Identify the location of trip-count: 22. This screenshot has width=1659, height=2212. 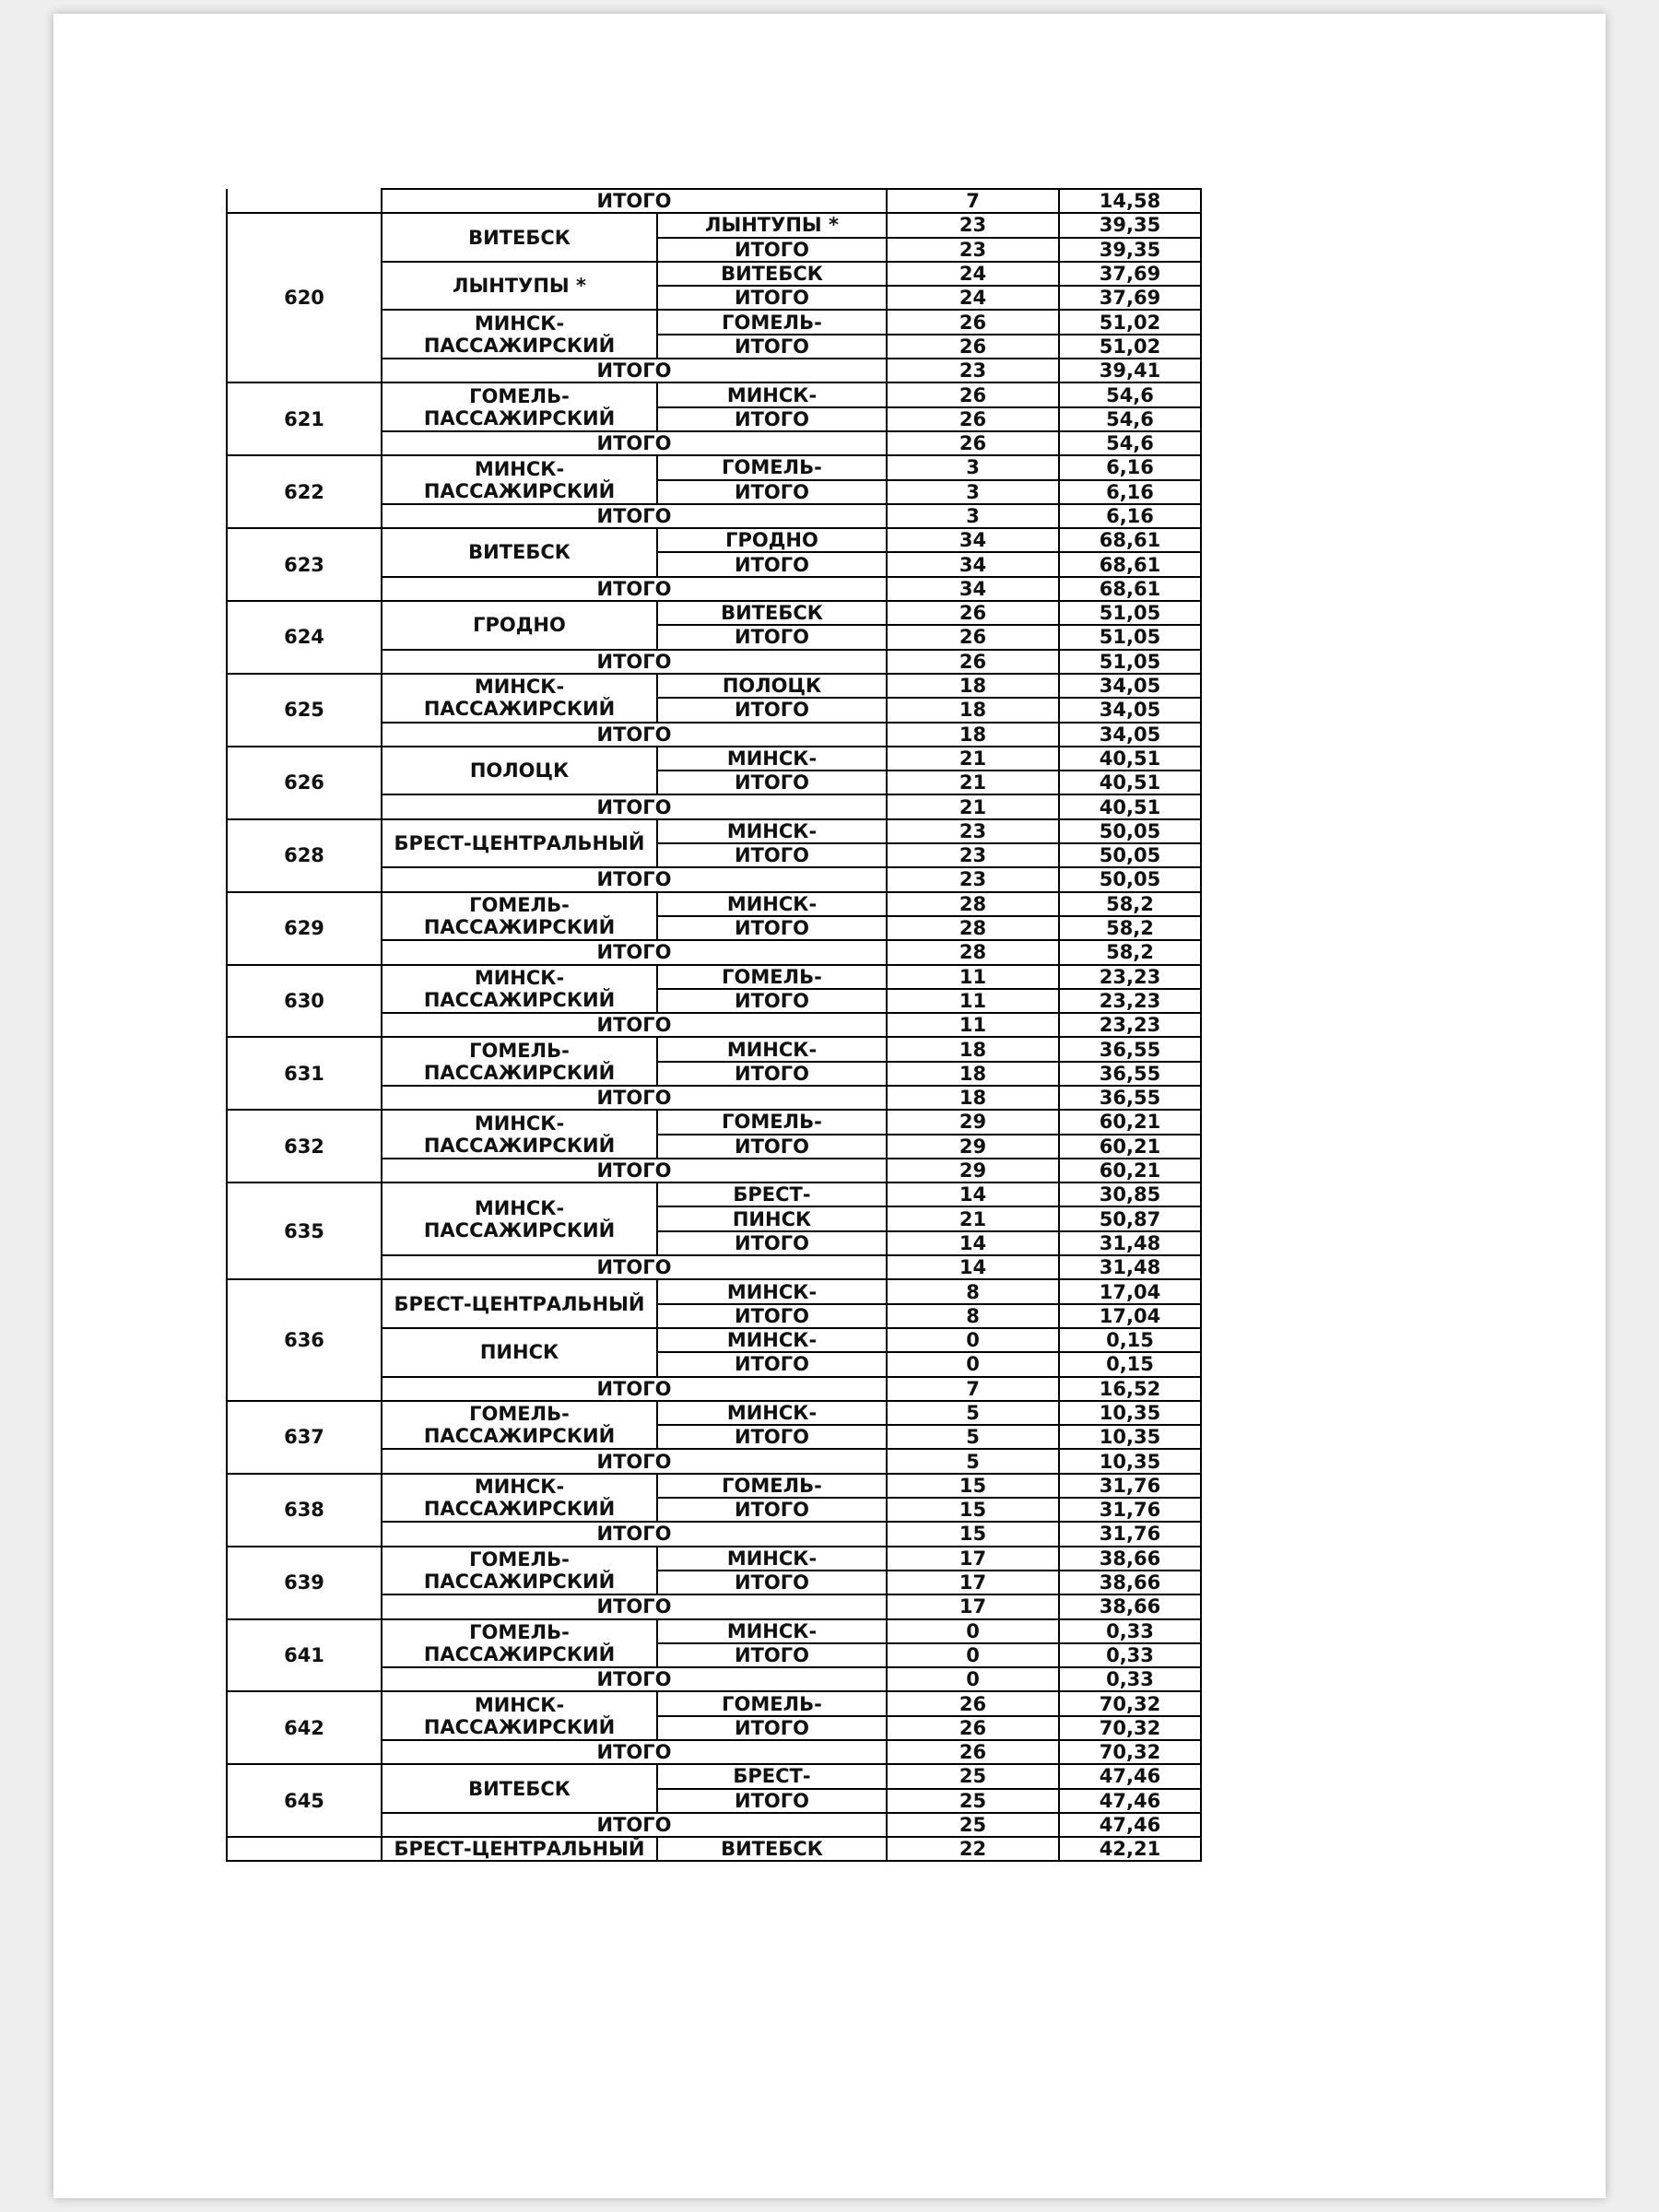
(973, 1849).